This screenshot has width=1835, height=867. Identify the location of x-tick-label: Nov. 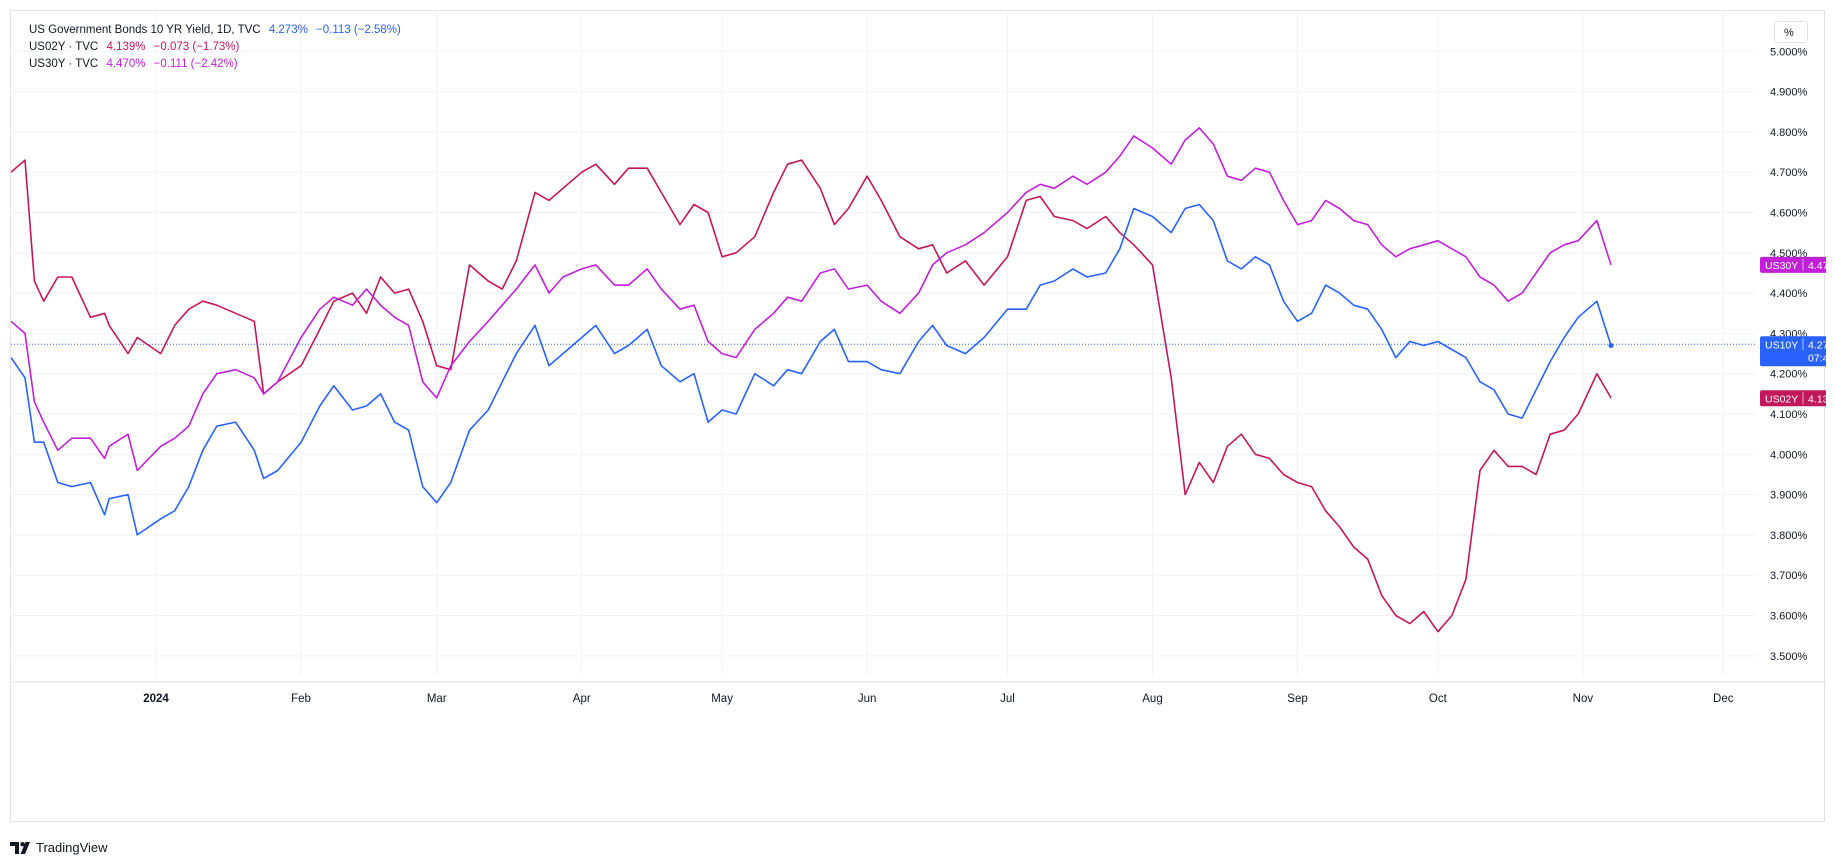
(1583, 699).